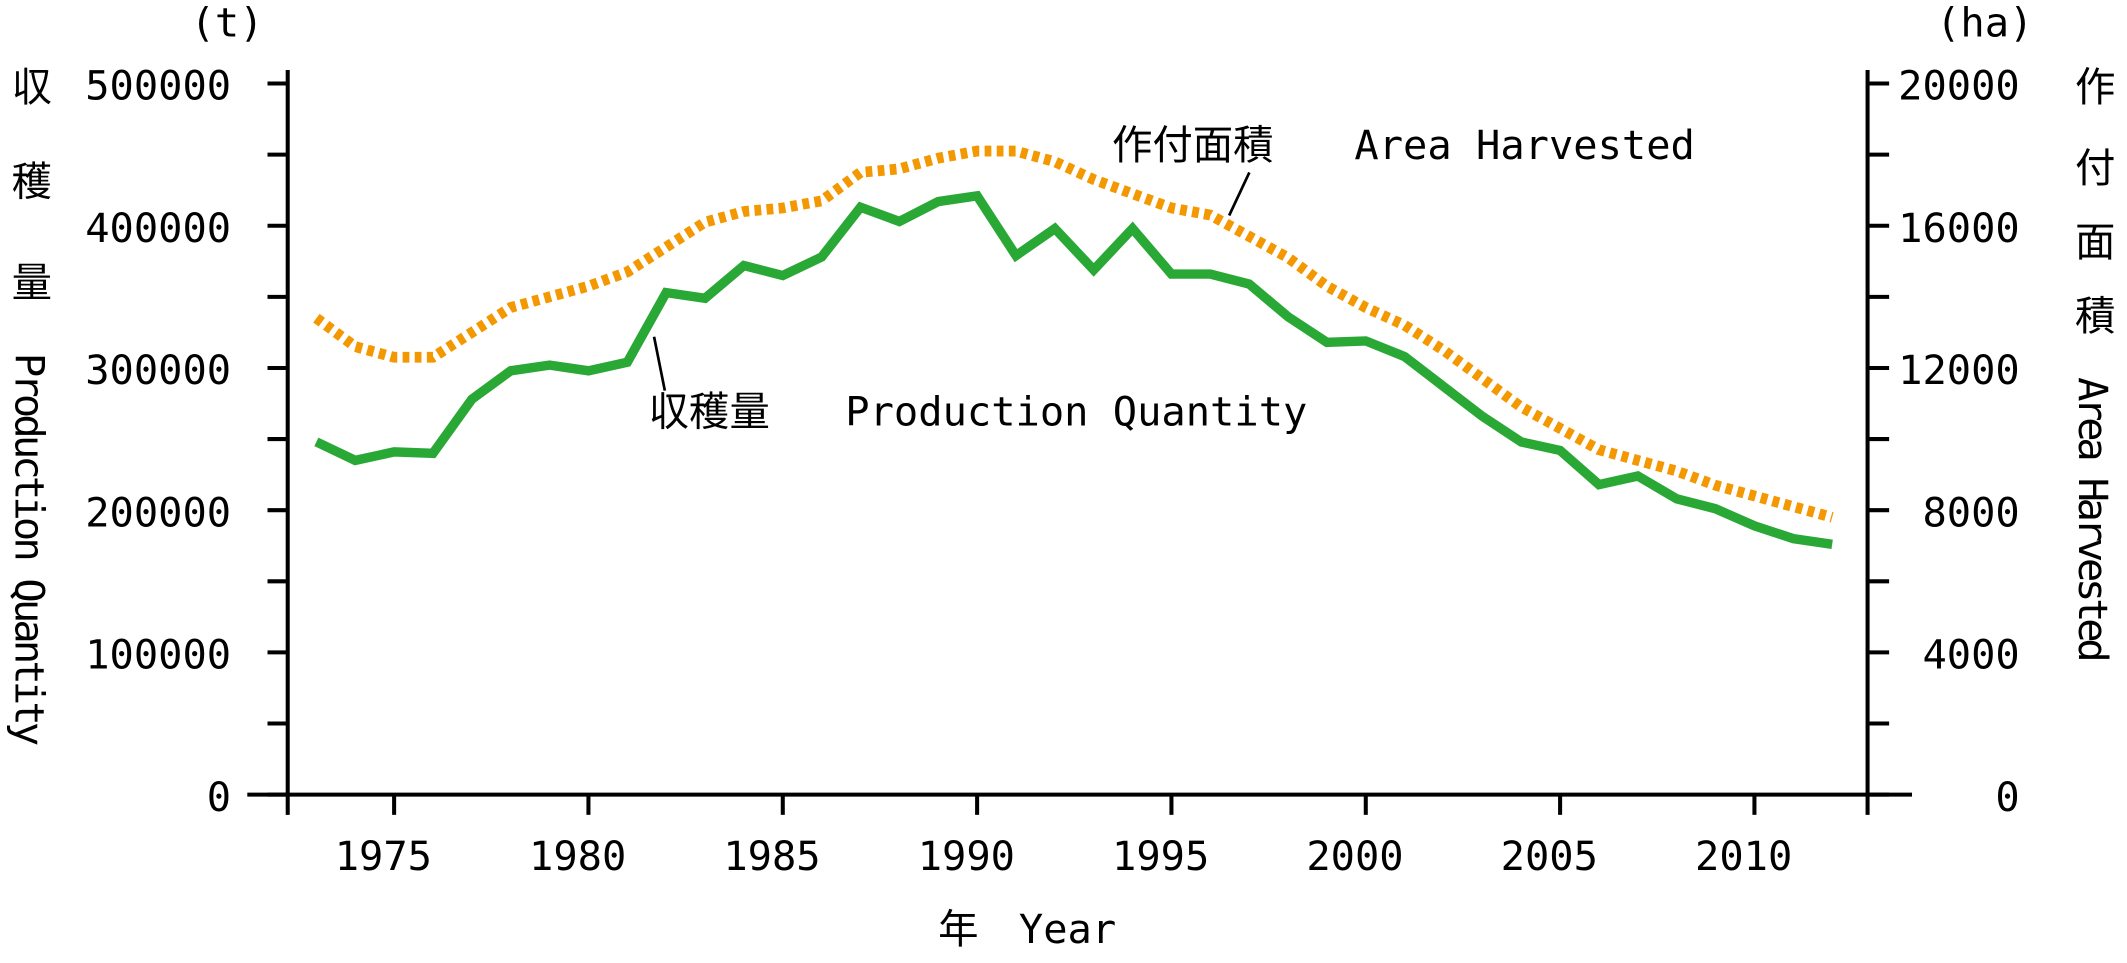 This screenshot has height=963, width=2127. Describe the element at coordinates (1549, 856) in the screenshot. I see `x-tick-label: 2005` at that location.